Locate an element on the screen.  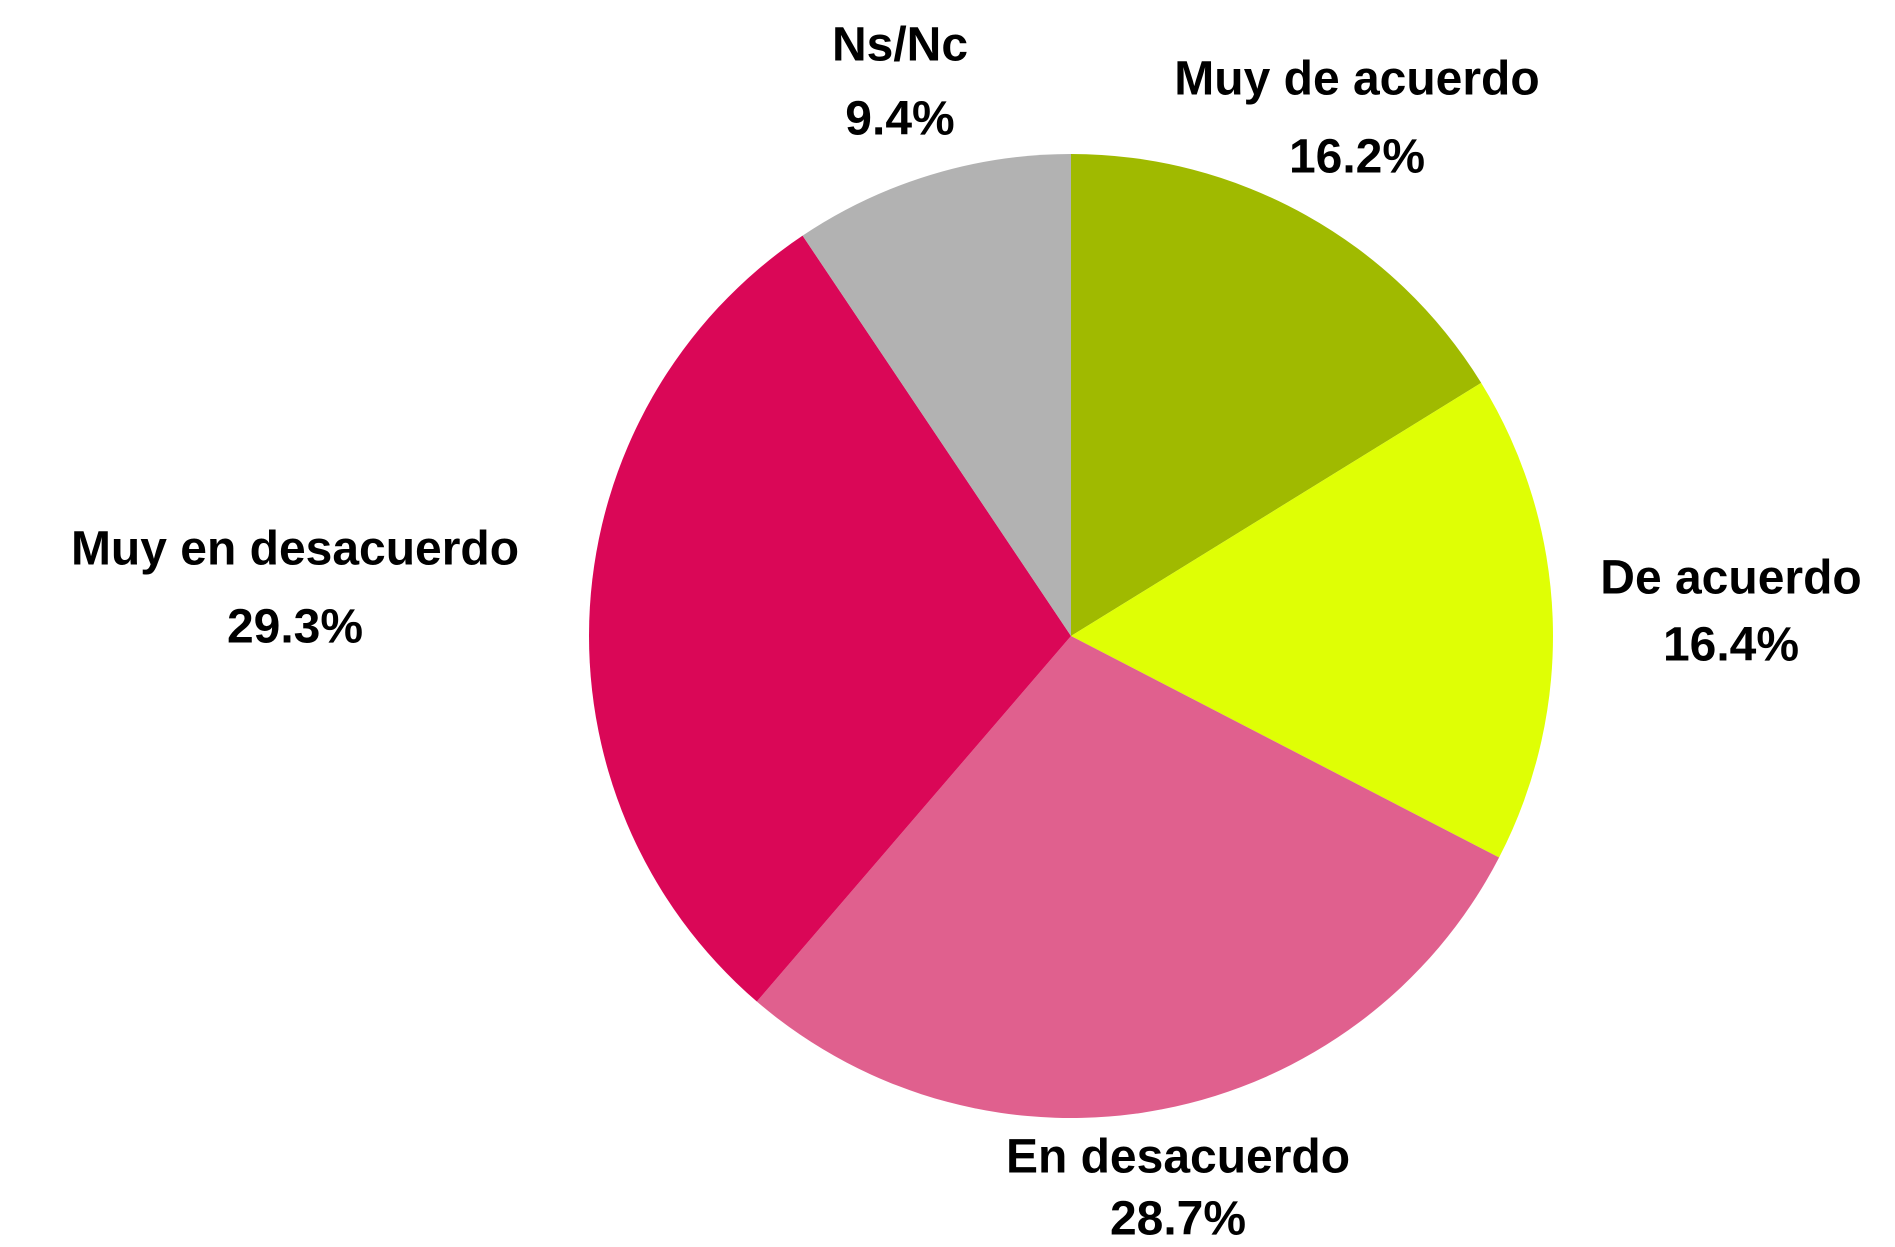
slice-value-label: 16.2% is located at coordinates (1357, 157).